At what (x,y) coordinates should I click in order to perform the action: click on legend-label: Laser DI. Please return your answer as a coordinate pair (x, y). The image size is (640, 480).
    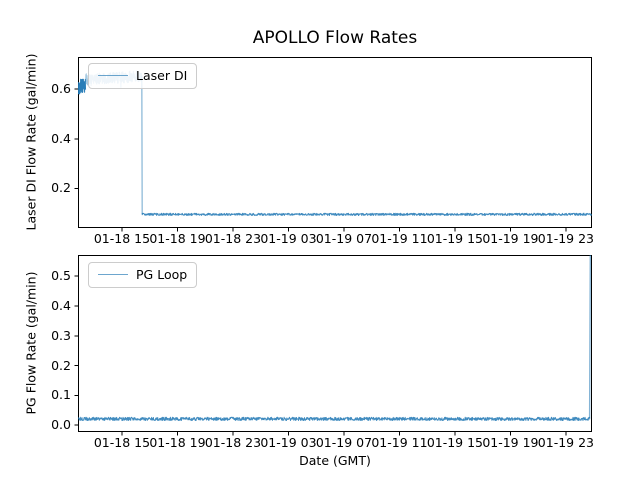
    Looking at the image, I should click on (162, 75).